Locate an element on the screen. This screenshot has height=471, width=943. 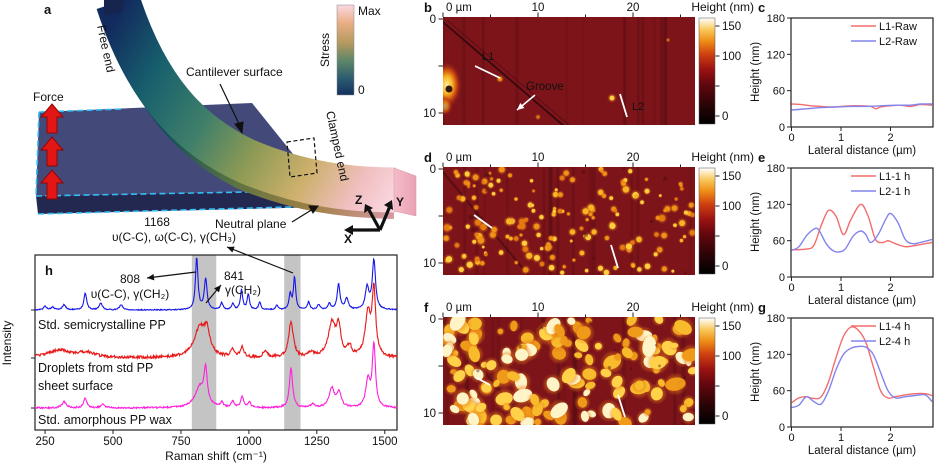
x-tick-label: 1000 is located at coordinates (249, 442).